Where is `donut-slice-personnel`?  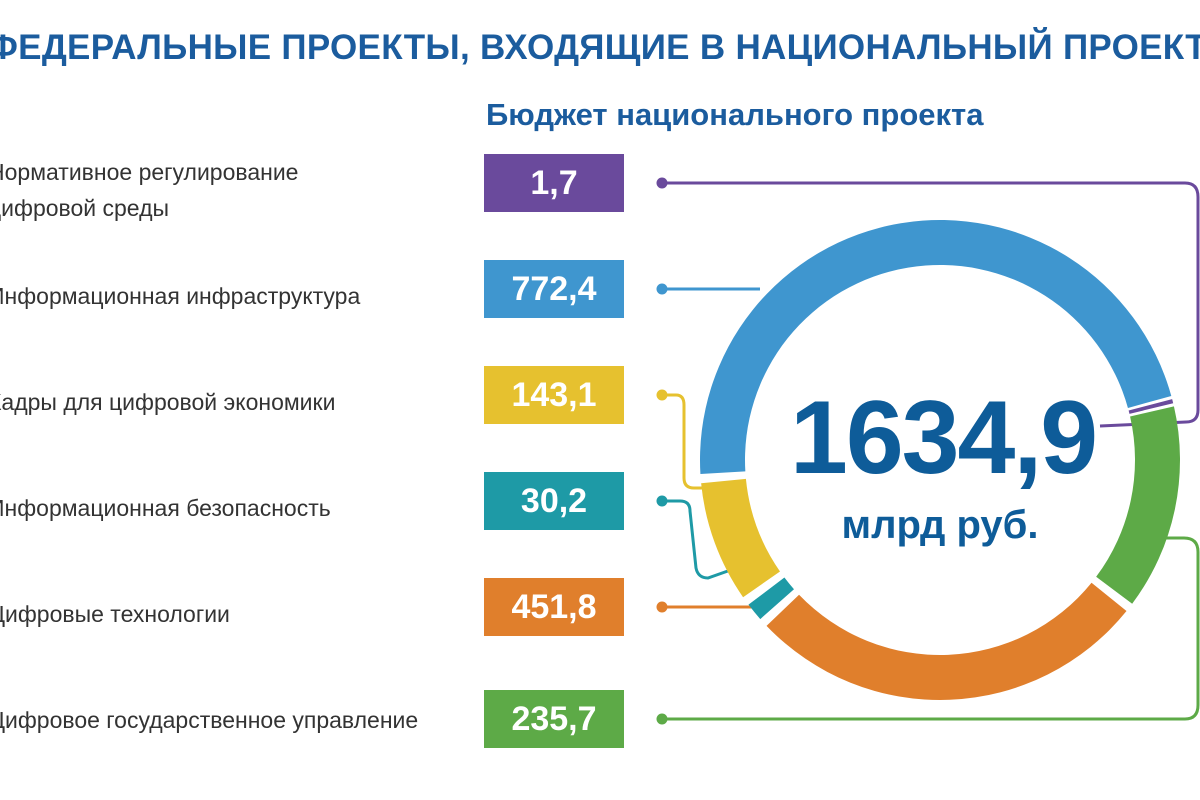 donut-slice-personnel is located at coordinates (741, 538).